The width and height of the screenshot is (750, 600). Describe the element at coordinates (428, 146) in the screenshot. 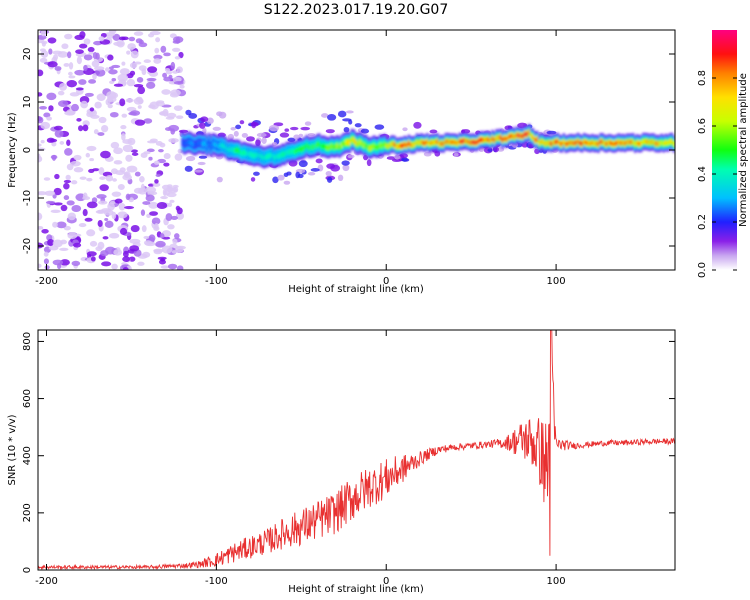

I see `ridge-band` at that location.